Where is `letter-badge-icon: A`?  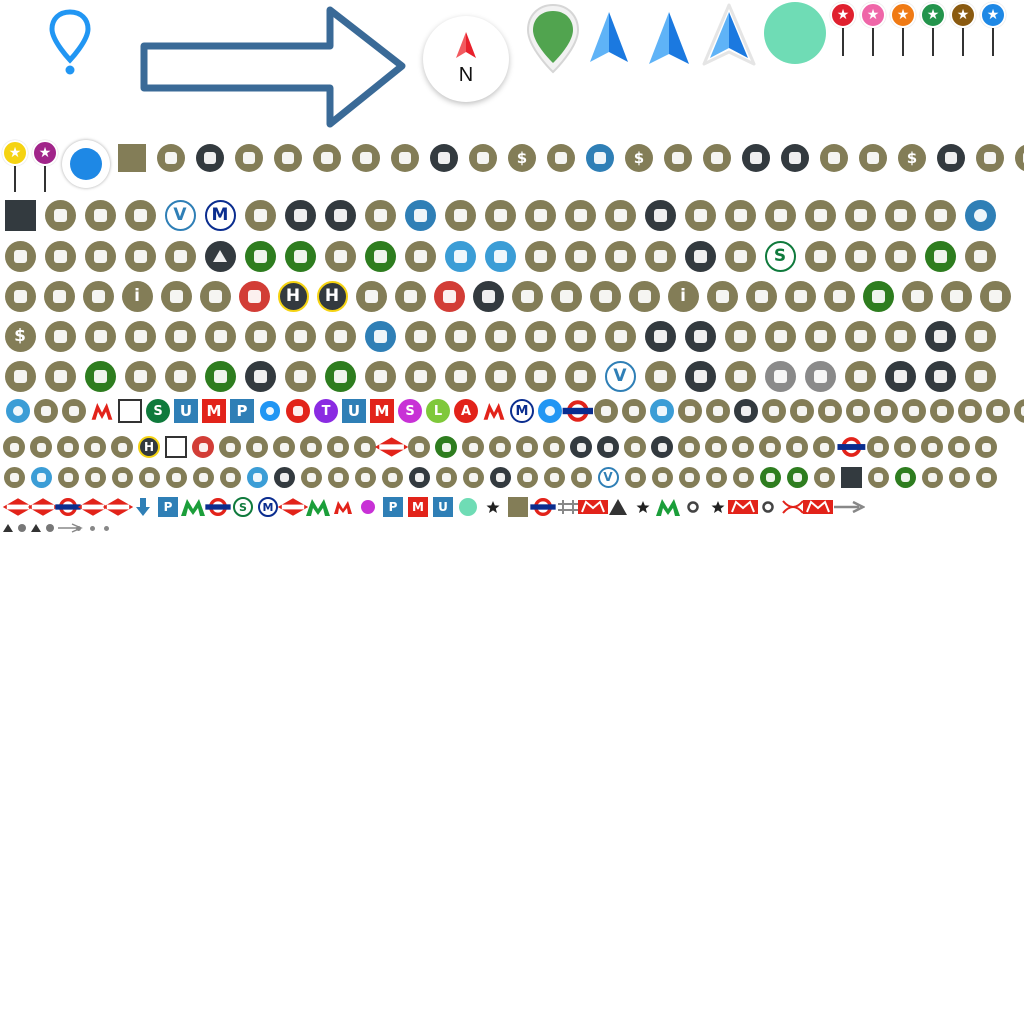 letter-badge-icon: A is located at coordinates (466, 411).